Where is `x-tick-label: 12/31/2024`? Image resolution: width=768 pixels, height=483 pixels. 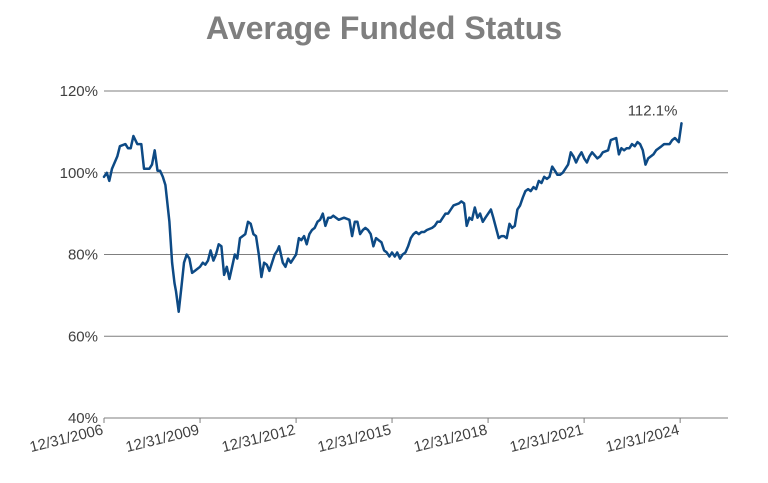 x-tick-label: 12/31/2024 is located at coordinates (642, 438).